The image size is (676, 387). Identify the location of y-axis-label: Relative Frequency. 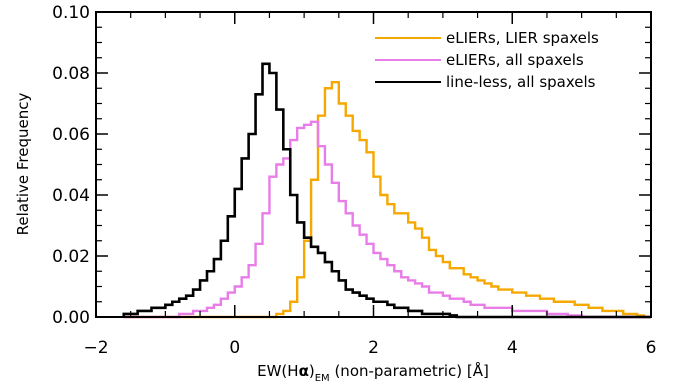
(23, 164).